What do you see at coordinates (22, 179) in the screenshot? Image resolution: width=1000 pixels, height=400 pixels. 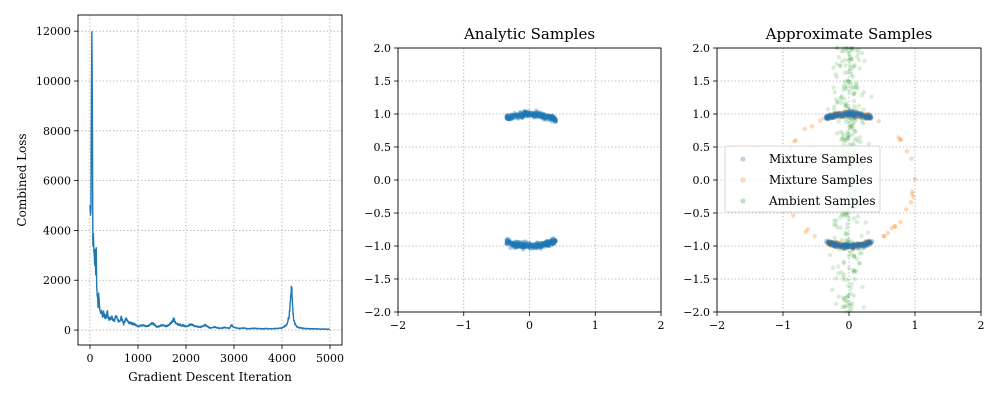 I see `y-axis-label: Combined Loss` at bounding box center [22, 179].